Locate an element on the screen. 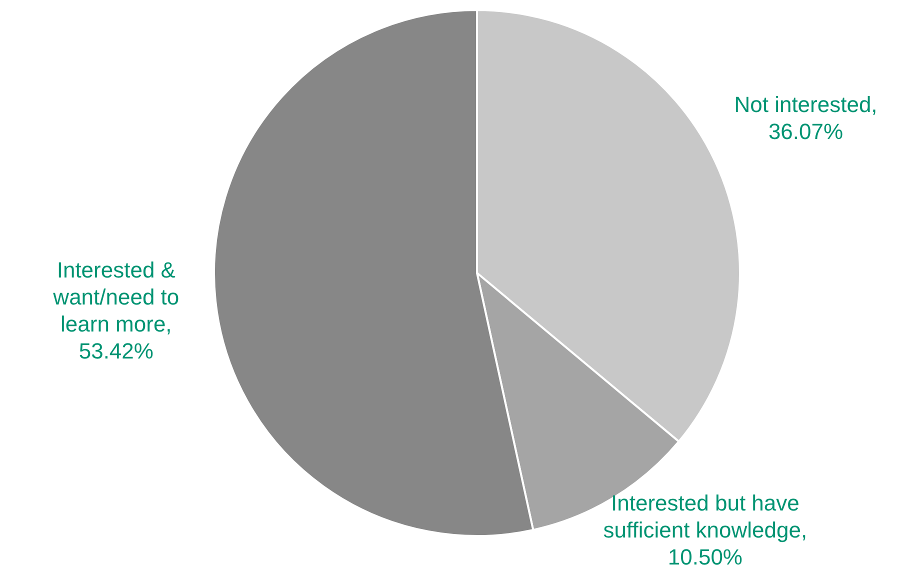  slice-label: Not interested, 36.07% is located at coordinates (806, 118).